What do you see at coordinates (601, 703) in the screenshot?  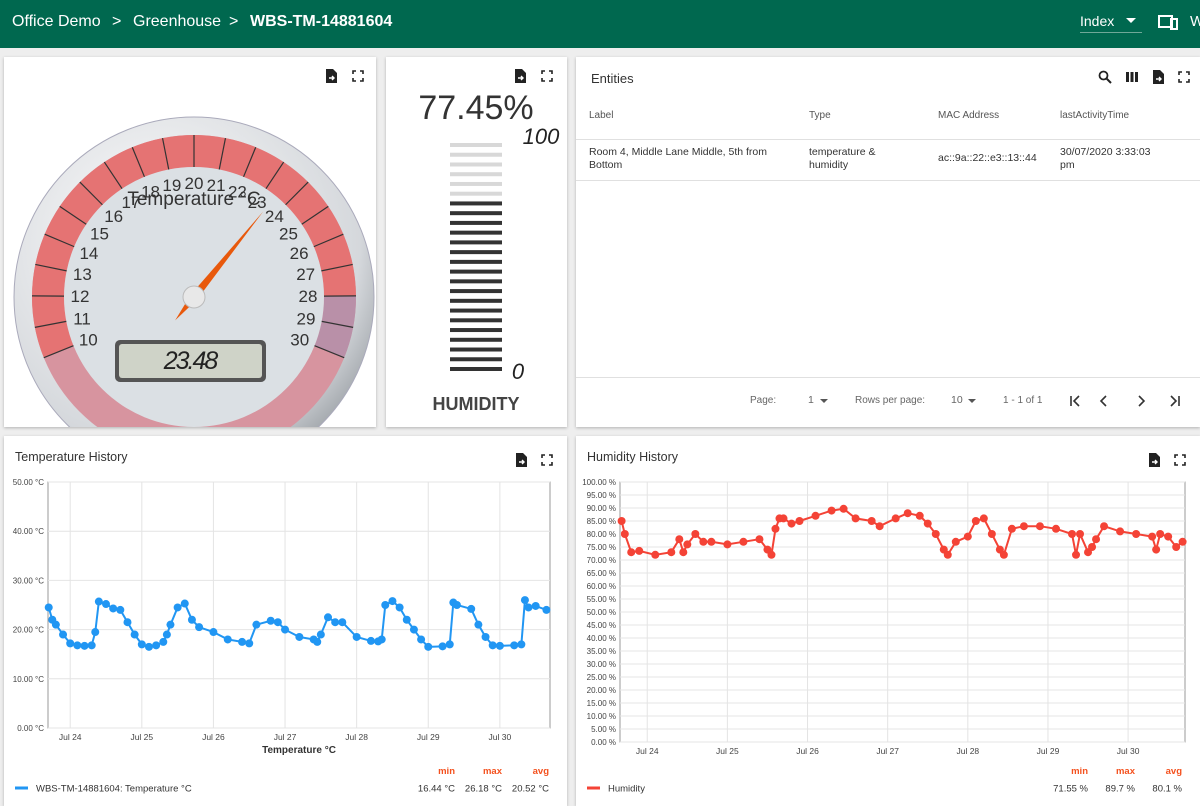 I see `y-tick-label: 15.00 %` at bounding box center [601, 703].